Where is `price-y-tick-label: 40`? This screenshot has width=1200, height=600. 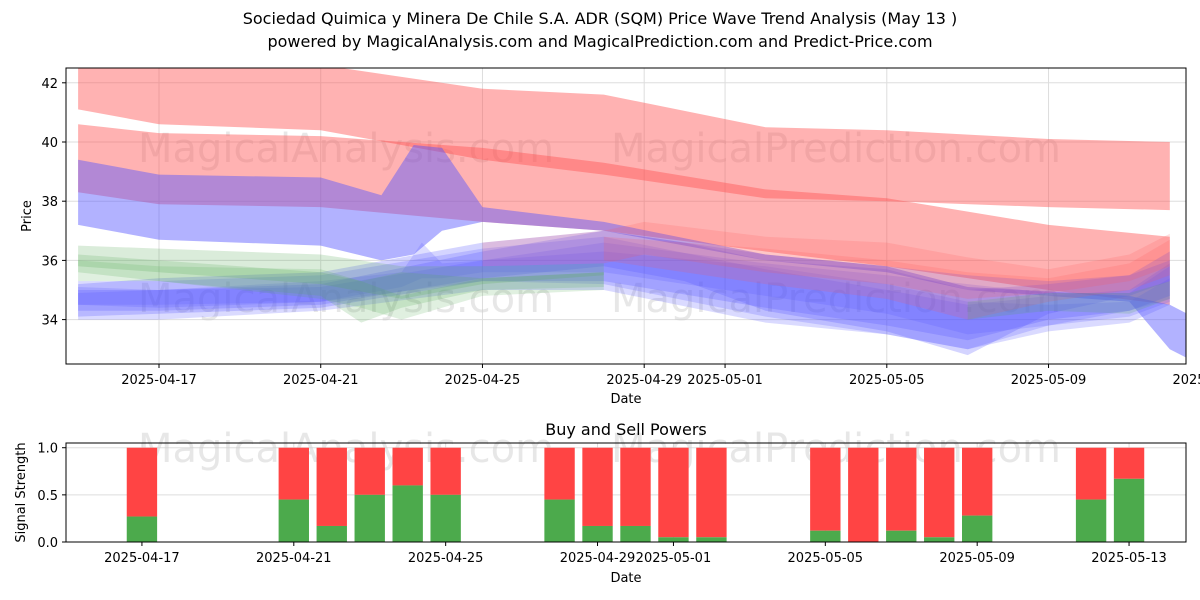 price-y-tick-label: 40 is located at coordinates (49, 143).